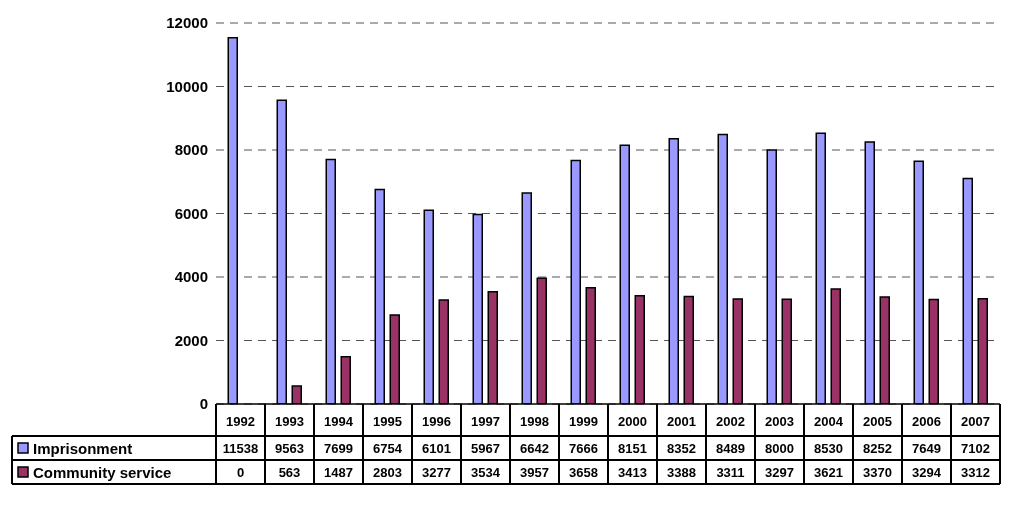 Image resolution: width=1016 pixels, height=509 pixels. Describe the element at coordinates (388, 448) in the screenshot. I see `data-label: 6754` at that location.